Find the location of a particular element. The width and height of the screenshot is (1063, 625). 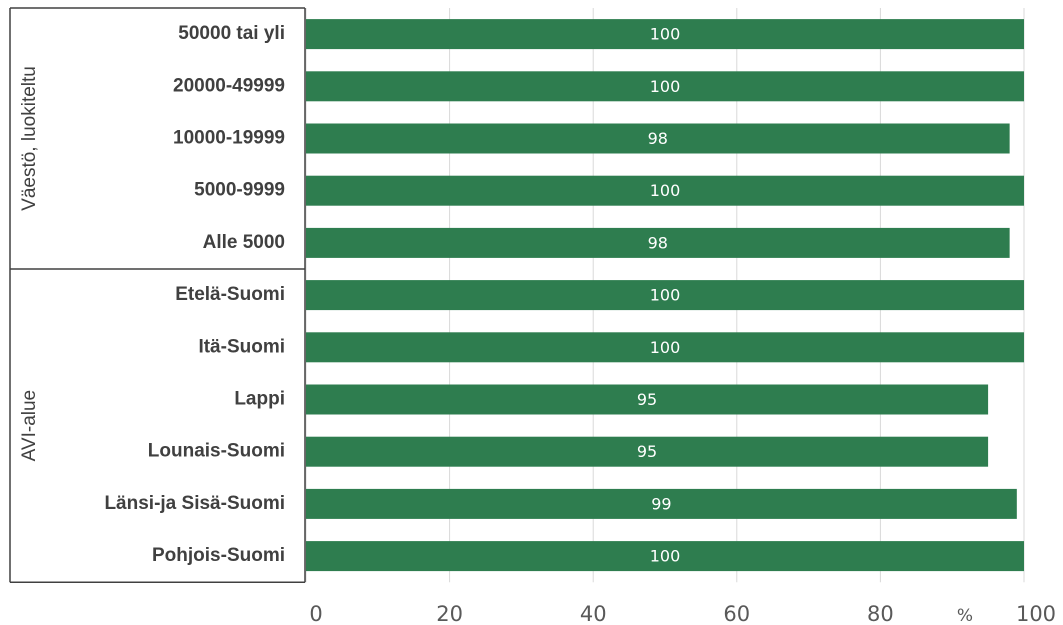

category-label: Etelä-Suomi is located at coordinates (230, 294).